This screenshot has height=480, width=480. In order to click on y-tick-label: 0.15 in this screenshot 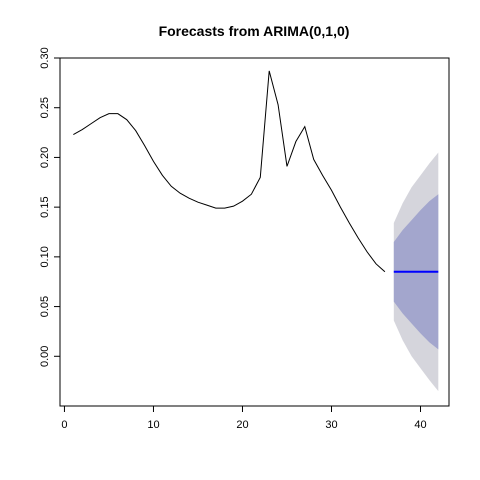, I will do `click(45, 206)`.